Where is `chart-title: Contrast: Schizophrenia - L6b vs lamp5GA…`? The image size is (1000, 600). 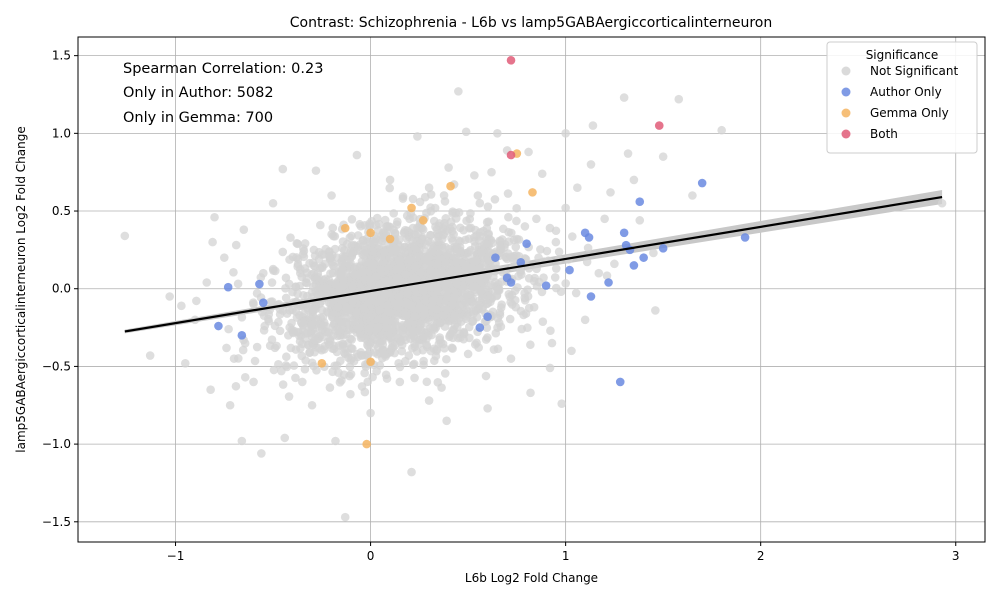 chart-title: Contrast: Schizophrenia - L6b vs lamp5GA… is located at coordinates (531, 23).